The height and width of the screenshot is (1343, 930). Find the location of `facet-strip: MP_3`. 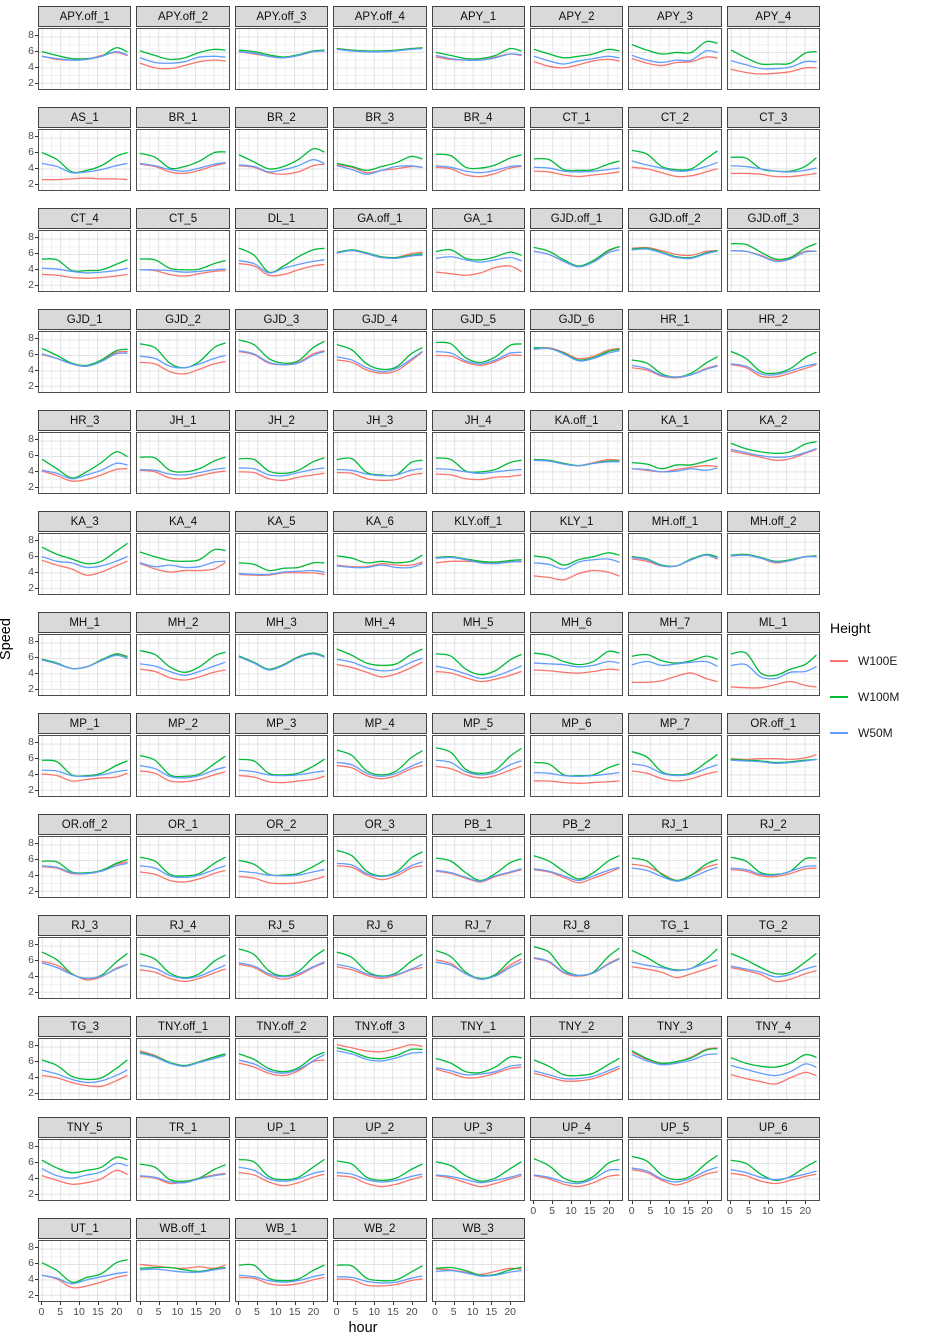

facet-strip: MP_3 is located at coordinates (281, 723).